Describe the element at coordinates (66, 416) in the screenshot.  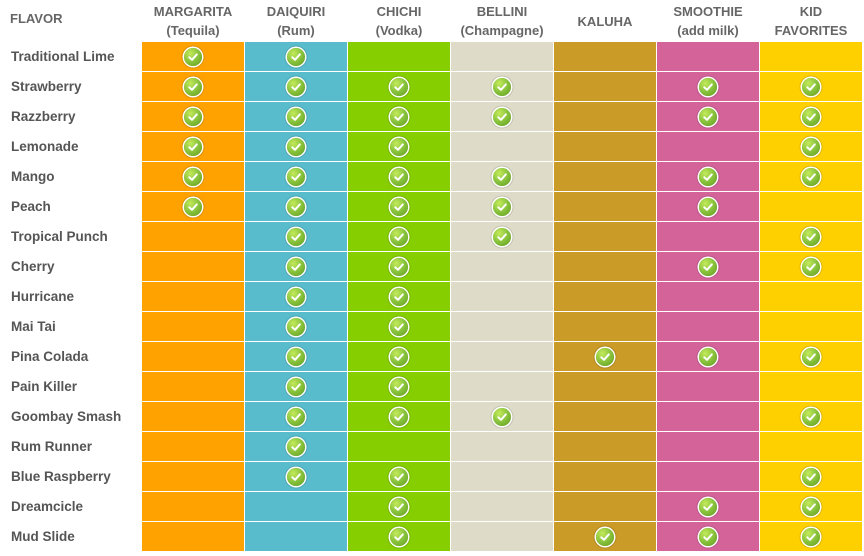
I see `flavor-label: Goombay Smash` at that location.